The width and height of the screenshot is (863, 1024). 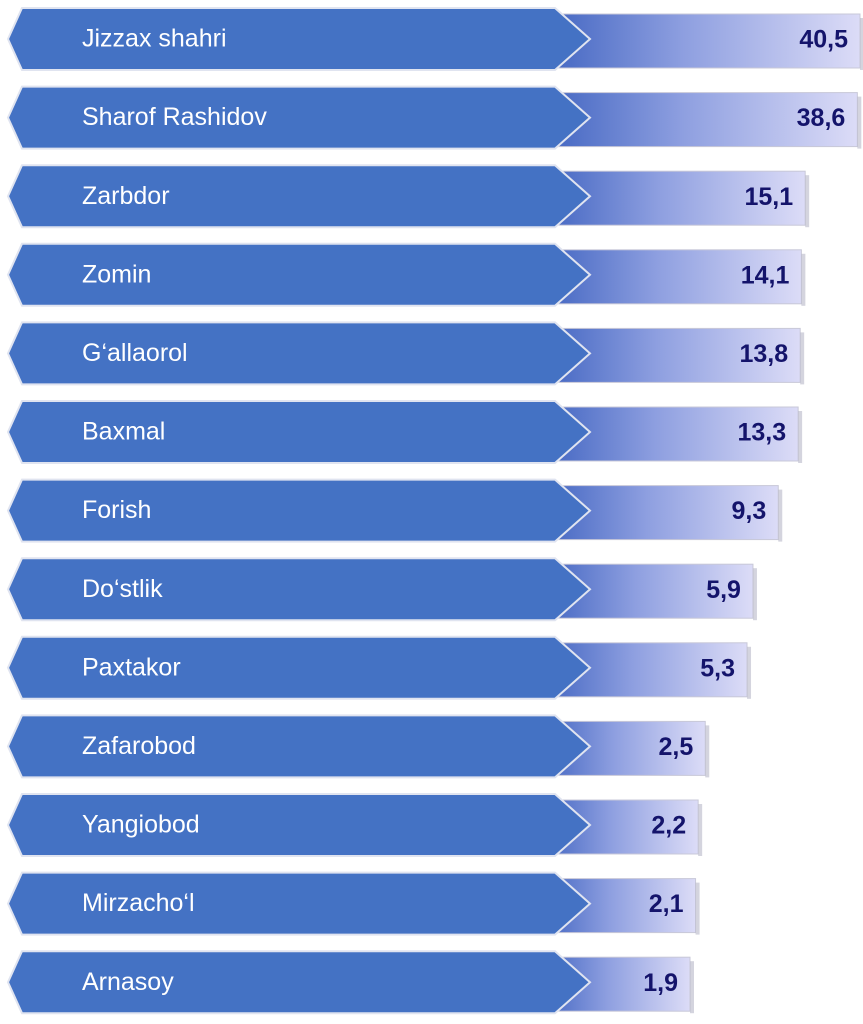 What do you see at coordinates (769, 197) in the screenshot?
I see `value-label: 15,1` at bounding box center [769, 197].